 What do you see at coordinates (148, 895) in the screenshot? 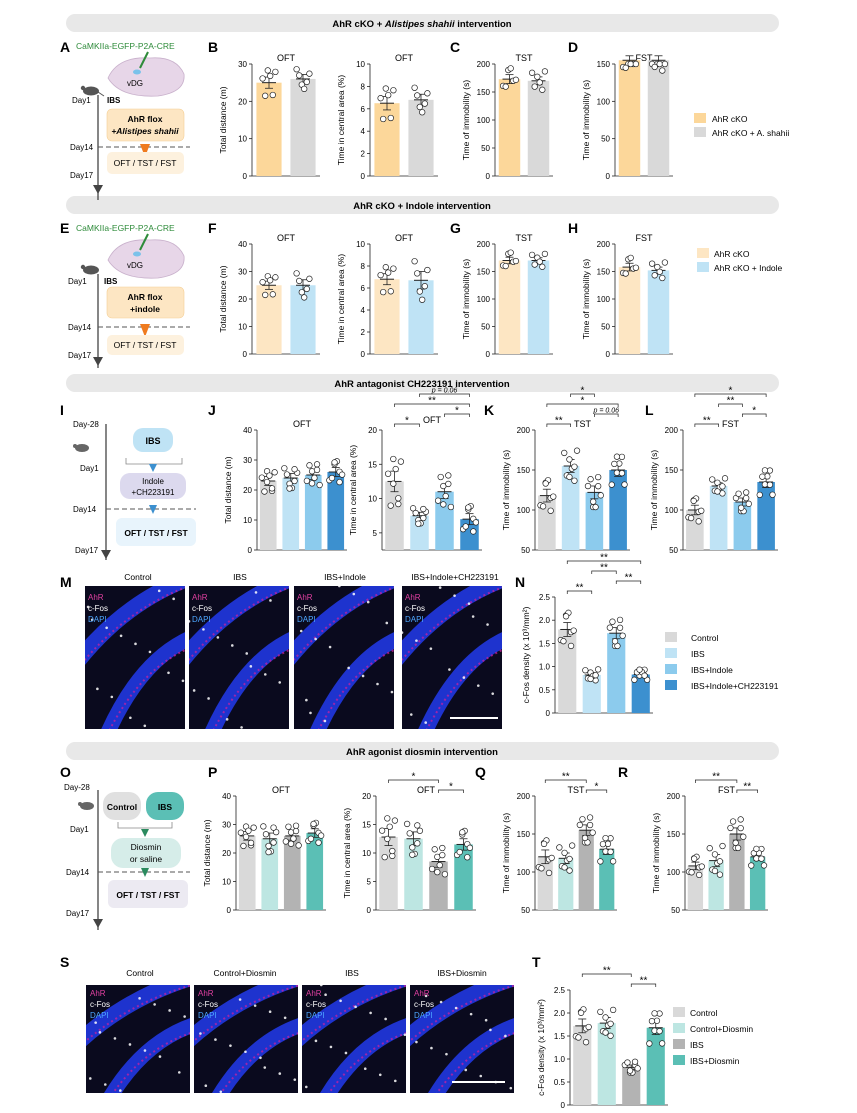
I see `svg-text: OFT / TST / FST` at bounding box center [148, 895].